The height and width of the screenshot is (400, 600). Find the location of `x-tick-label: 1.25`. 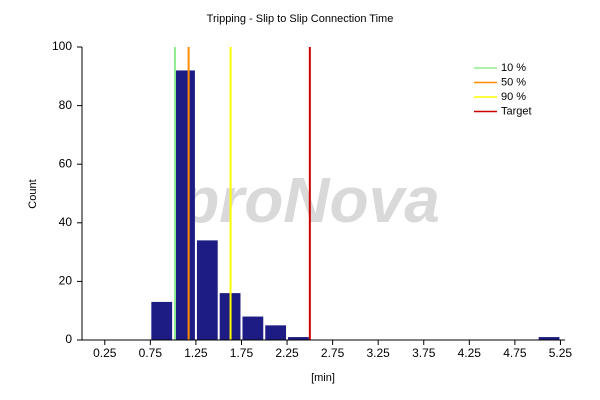

x-tick-label: 1.25 is located at coordinates (196, 353).